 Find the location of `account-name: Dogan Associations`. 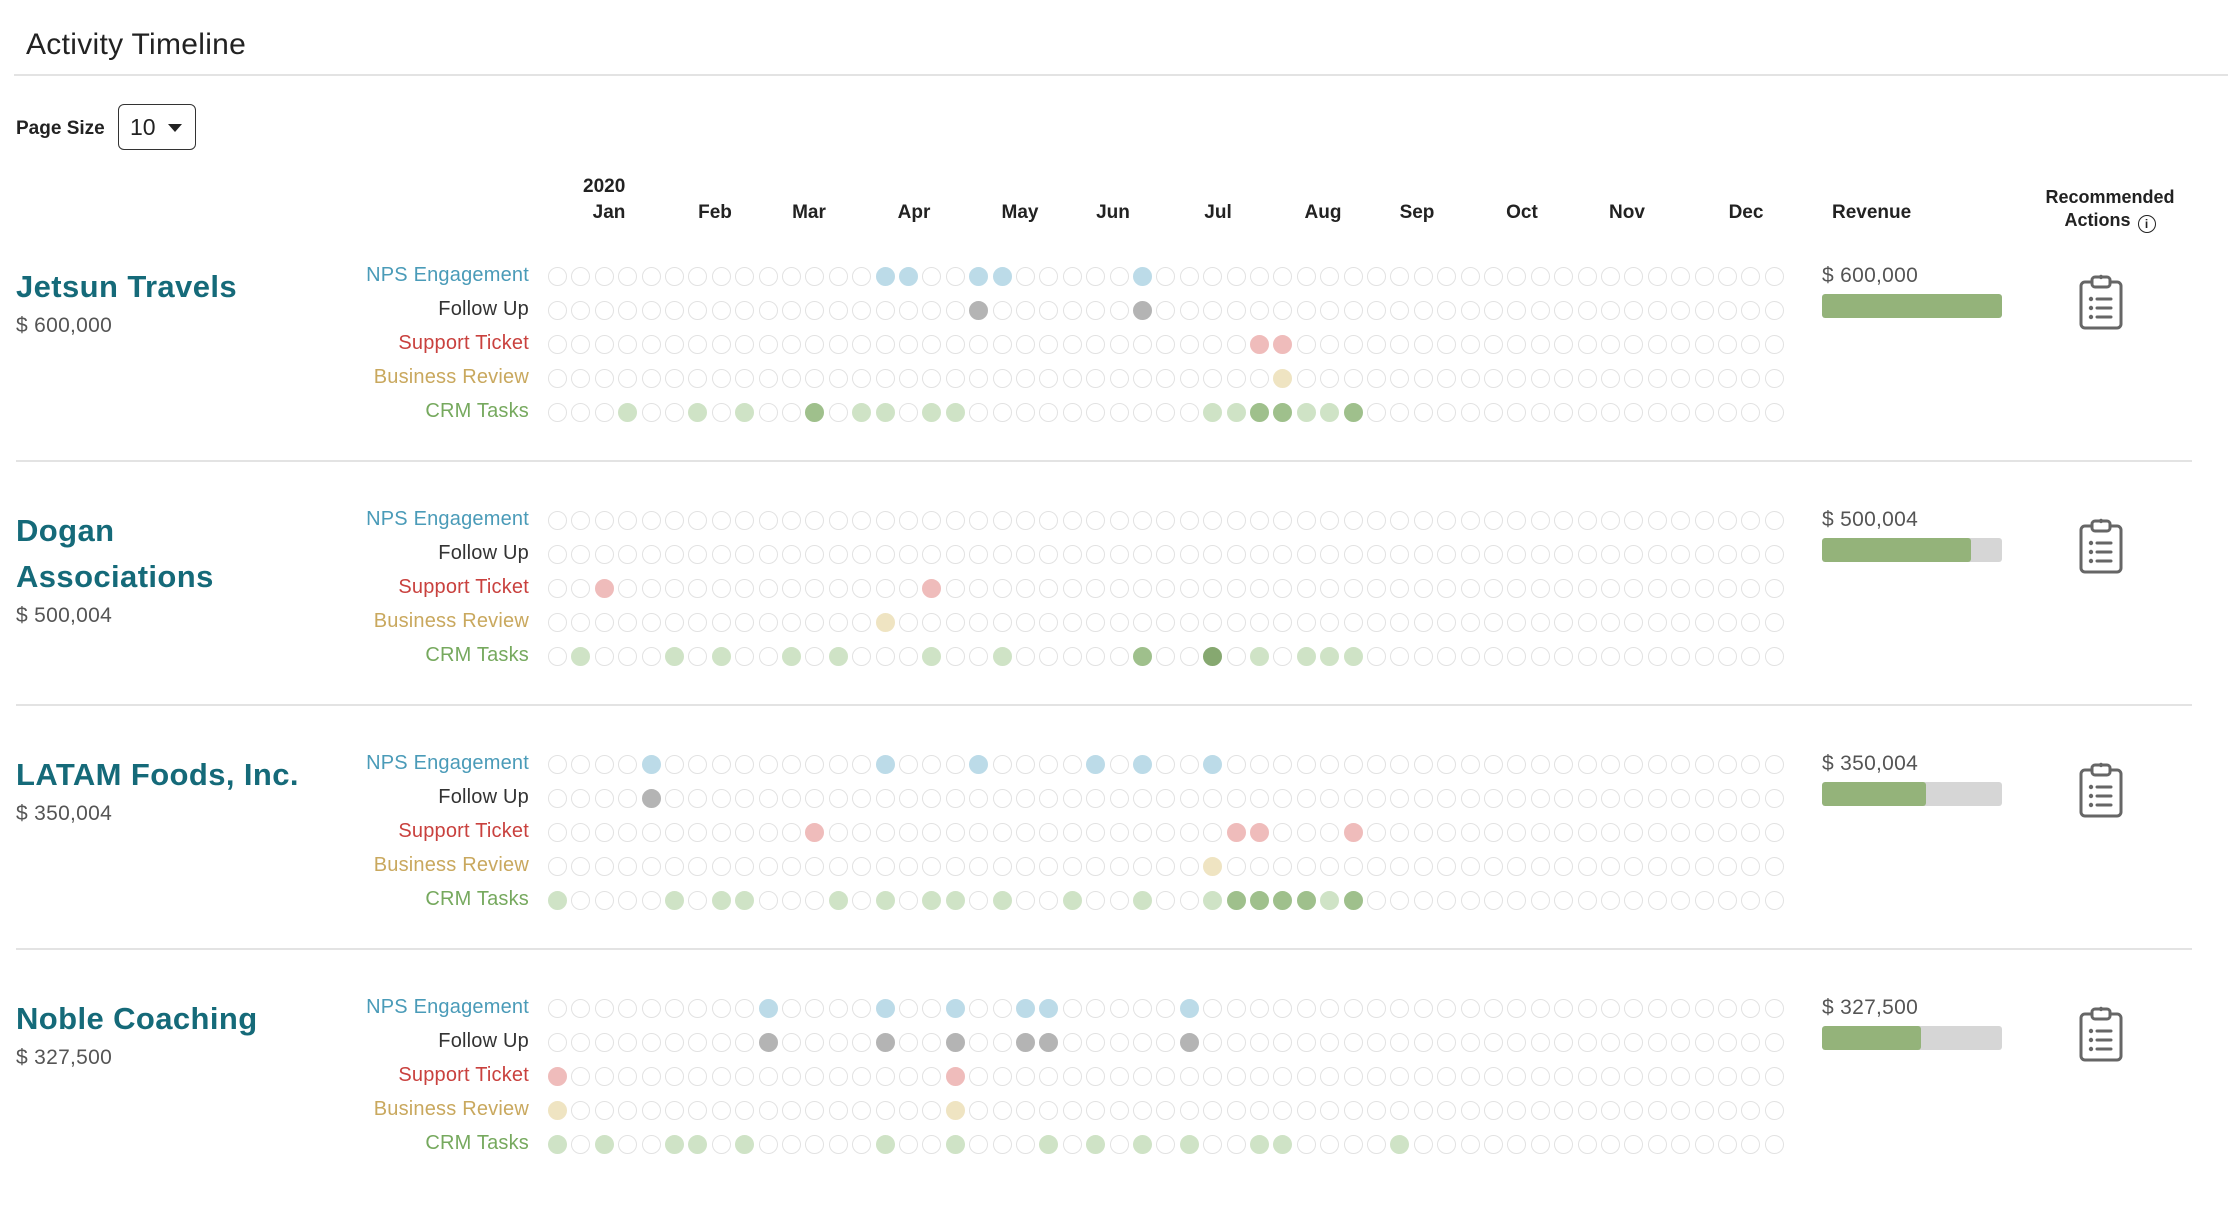

account-name: Dogan Associations is located at coordinates (115, 553).